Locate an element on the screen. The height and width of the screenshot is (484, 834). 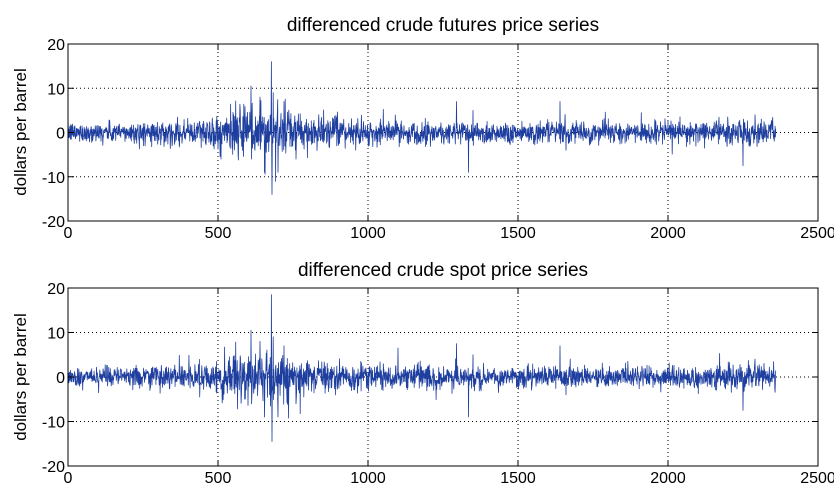
chart-title: differenced crude futures price series is located at coordinates (443, 25).